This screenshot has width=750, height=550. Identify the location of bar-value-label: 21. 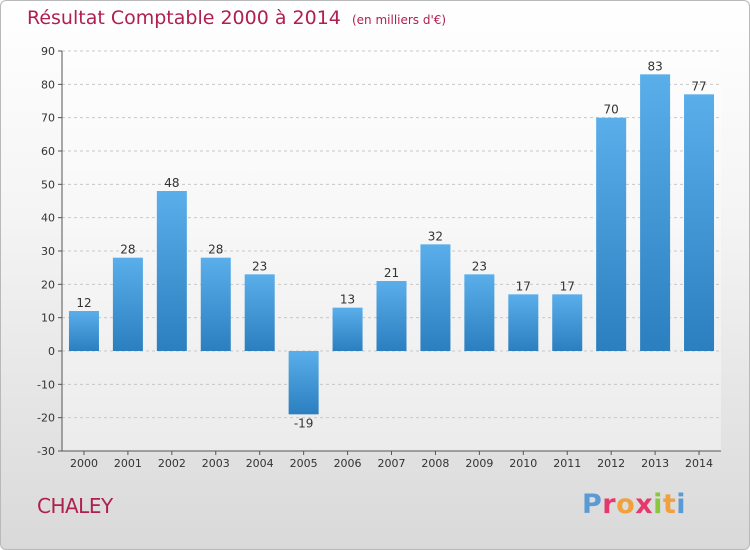
(391, 273).